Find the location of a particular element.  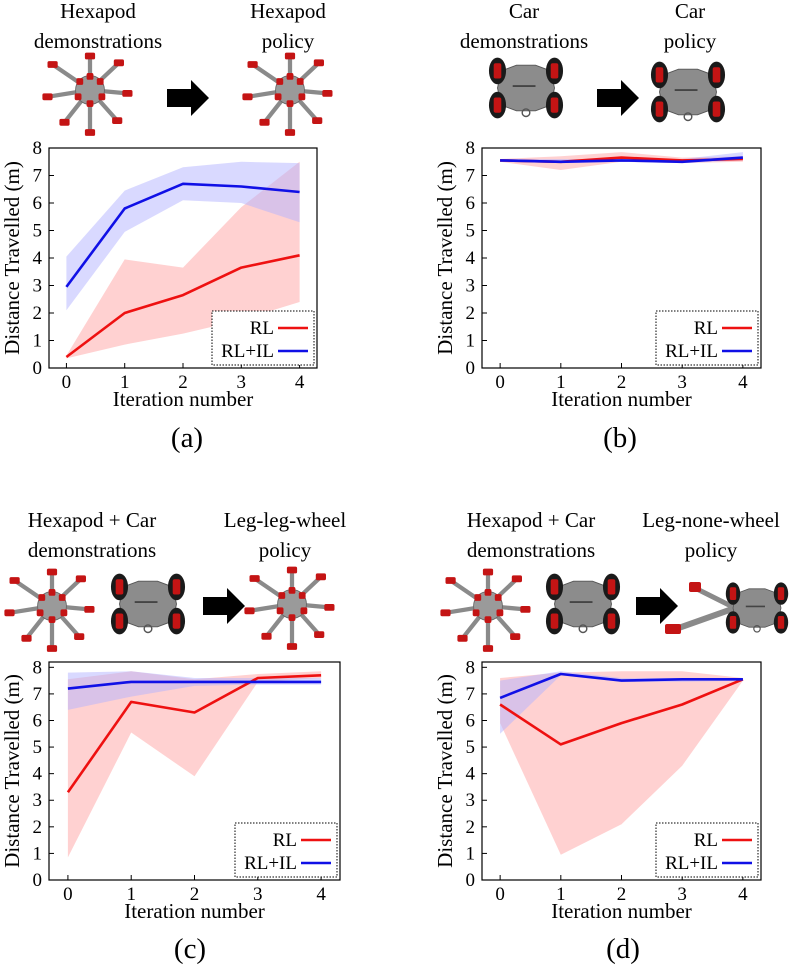

panel-caption: (a) is located at coordinates (187, 438).